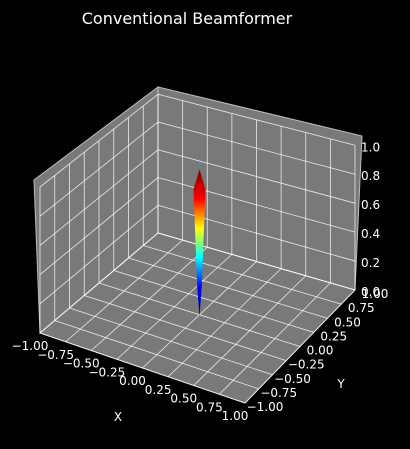 The width and height of the screenshot is (410, 449). I want to click on z-tick-label: 0.8, so click(370, 176).